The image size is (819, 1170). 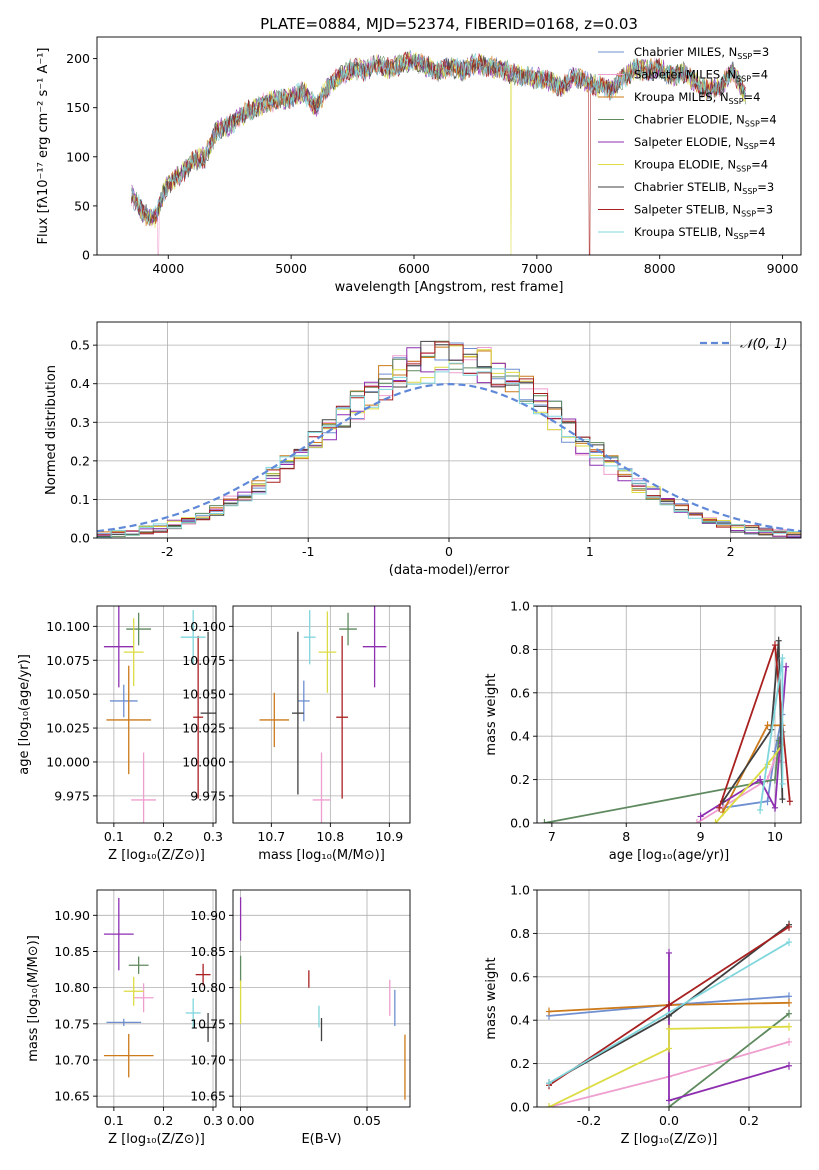 What do you see at coordinates (449, 570) in the screenshot?
I see `x-axis-label: (data-model)/error` at bounding box center [449, 570].